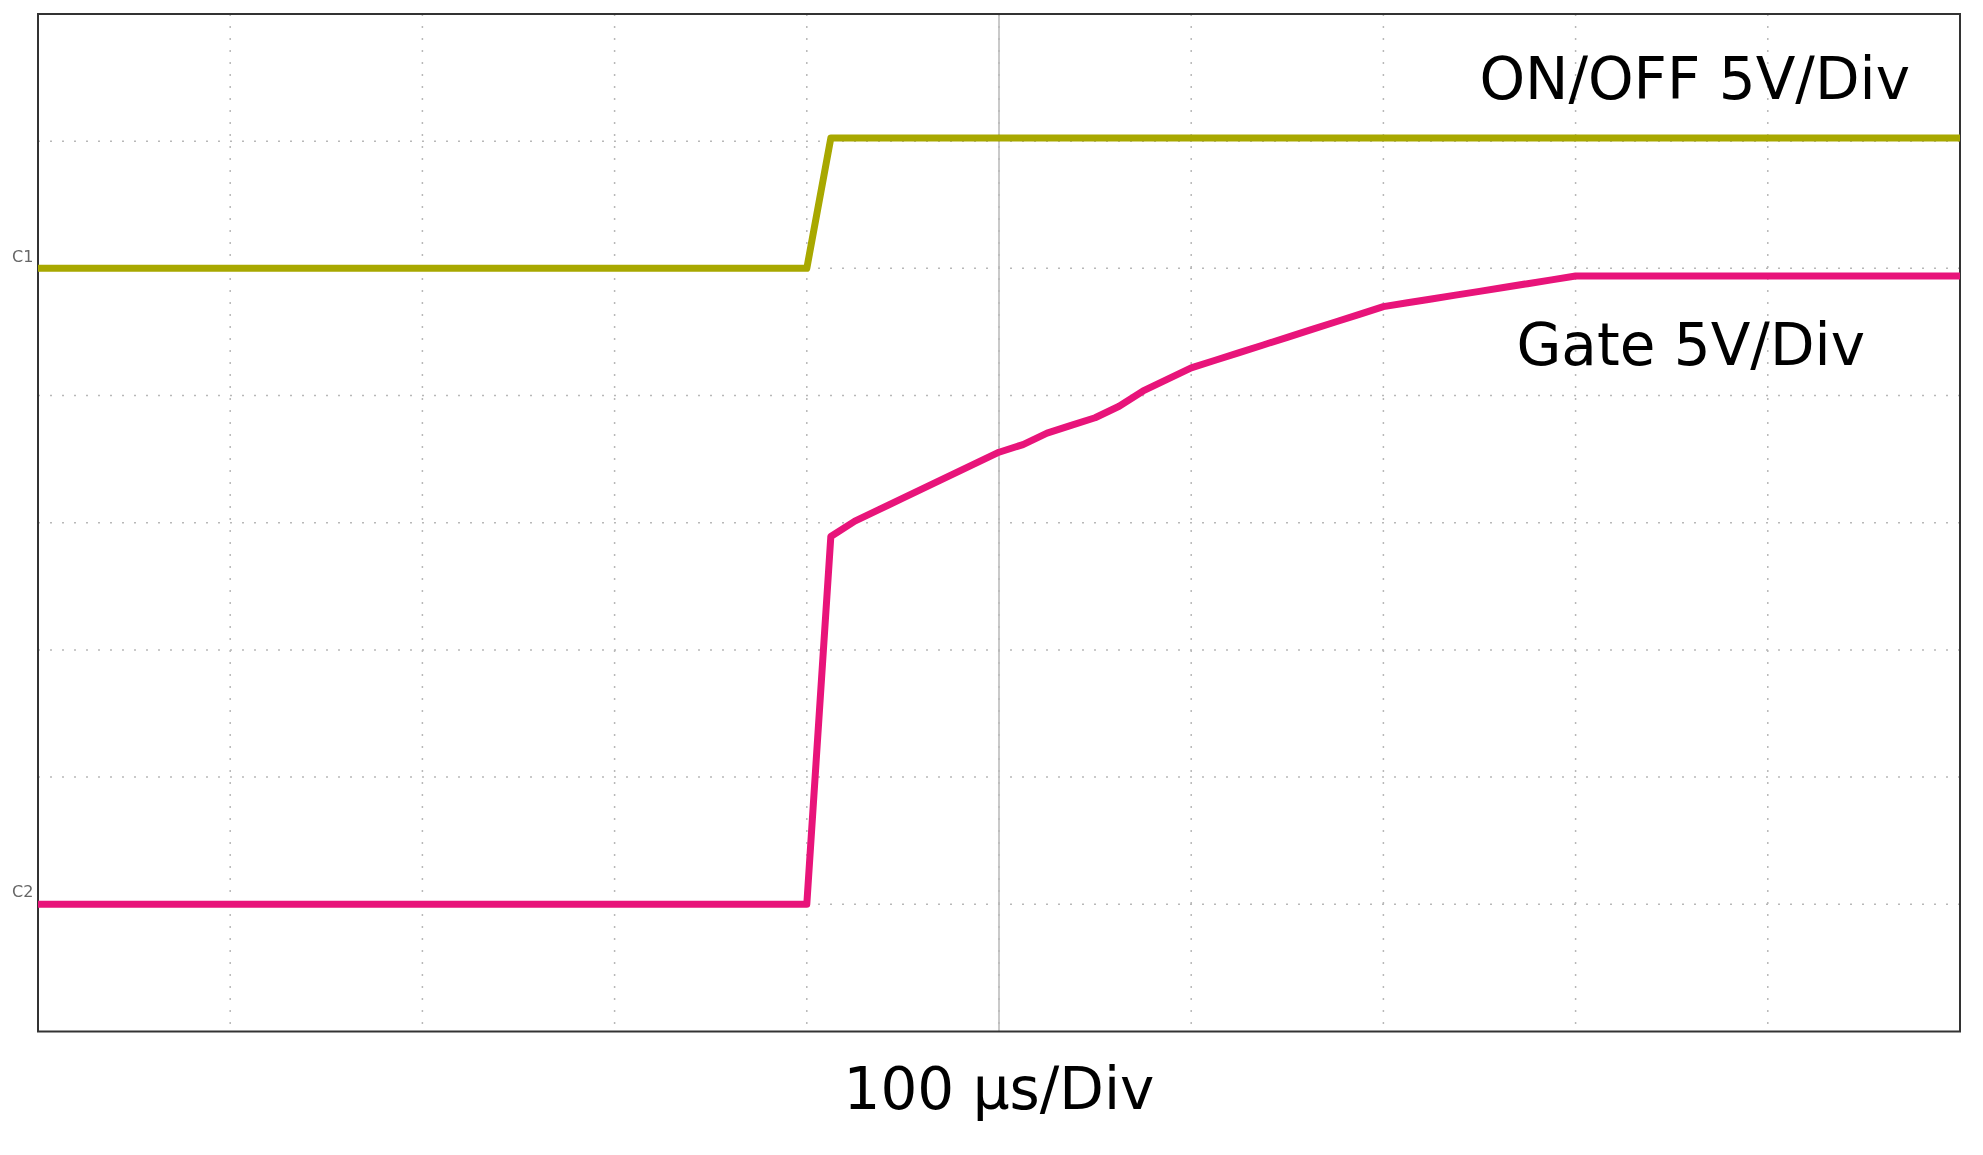 This screenshot has width=1983, height=1155. Describe the element at coordinates (23, 256) in the screenshot. I see `text: C1` at that location.